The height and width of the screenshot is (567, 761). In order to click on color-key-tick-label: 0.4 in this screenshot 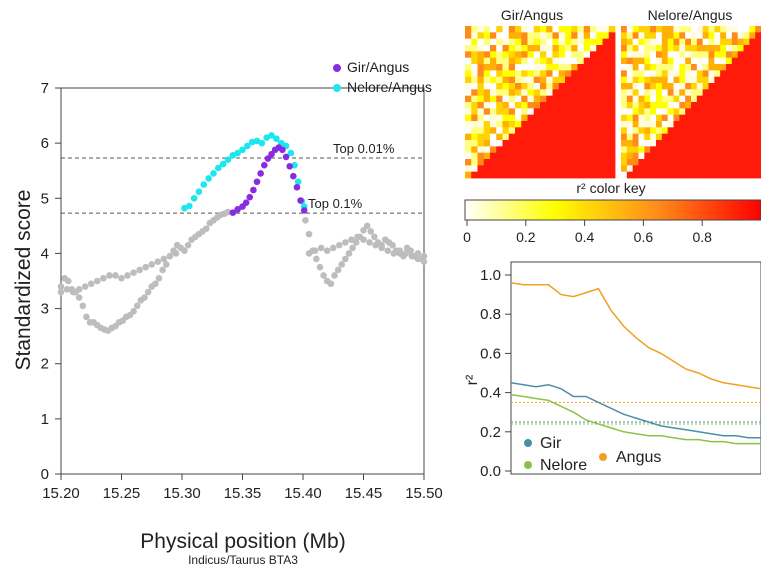, I will do `click(585, 237)`.